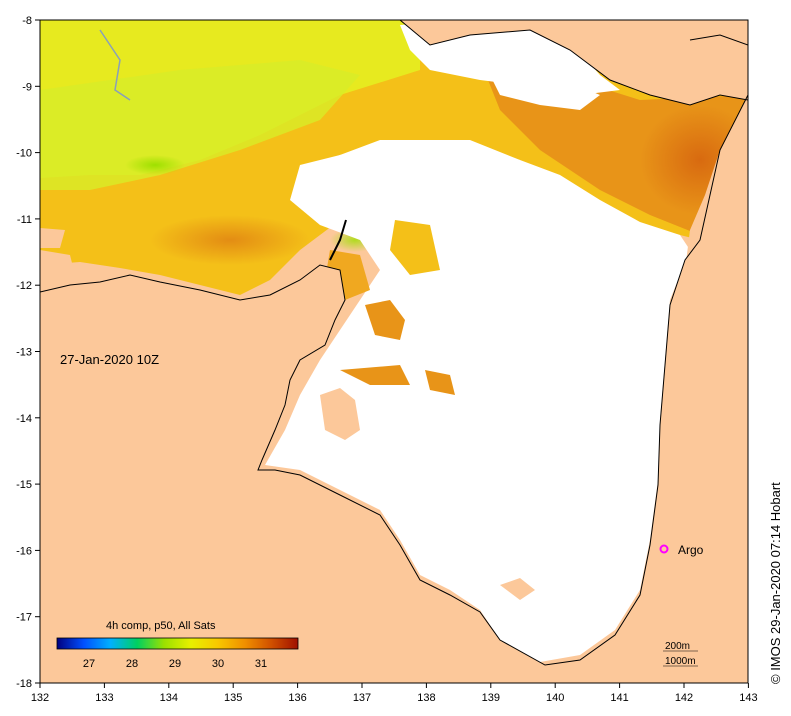  I want to click on argo-label: Argo, so click(691, 550).